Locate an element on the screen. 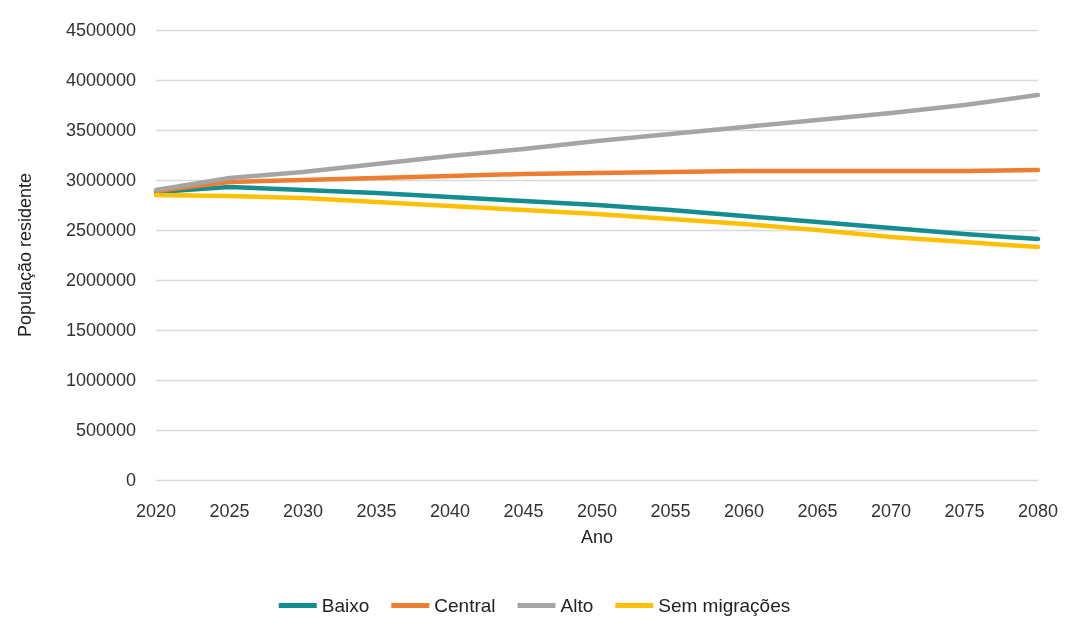  legend-label: Sem migrações is located at coordinates (724, 605).